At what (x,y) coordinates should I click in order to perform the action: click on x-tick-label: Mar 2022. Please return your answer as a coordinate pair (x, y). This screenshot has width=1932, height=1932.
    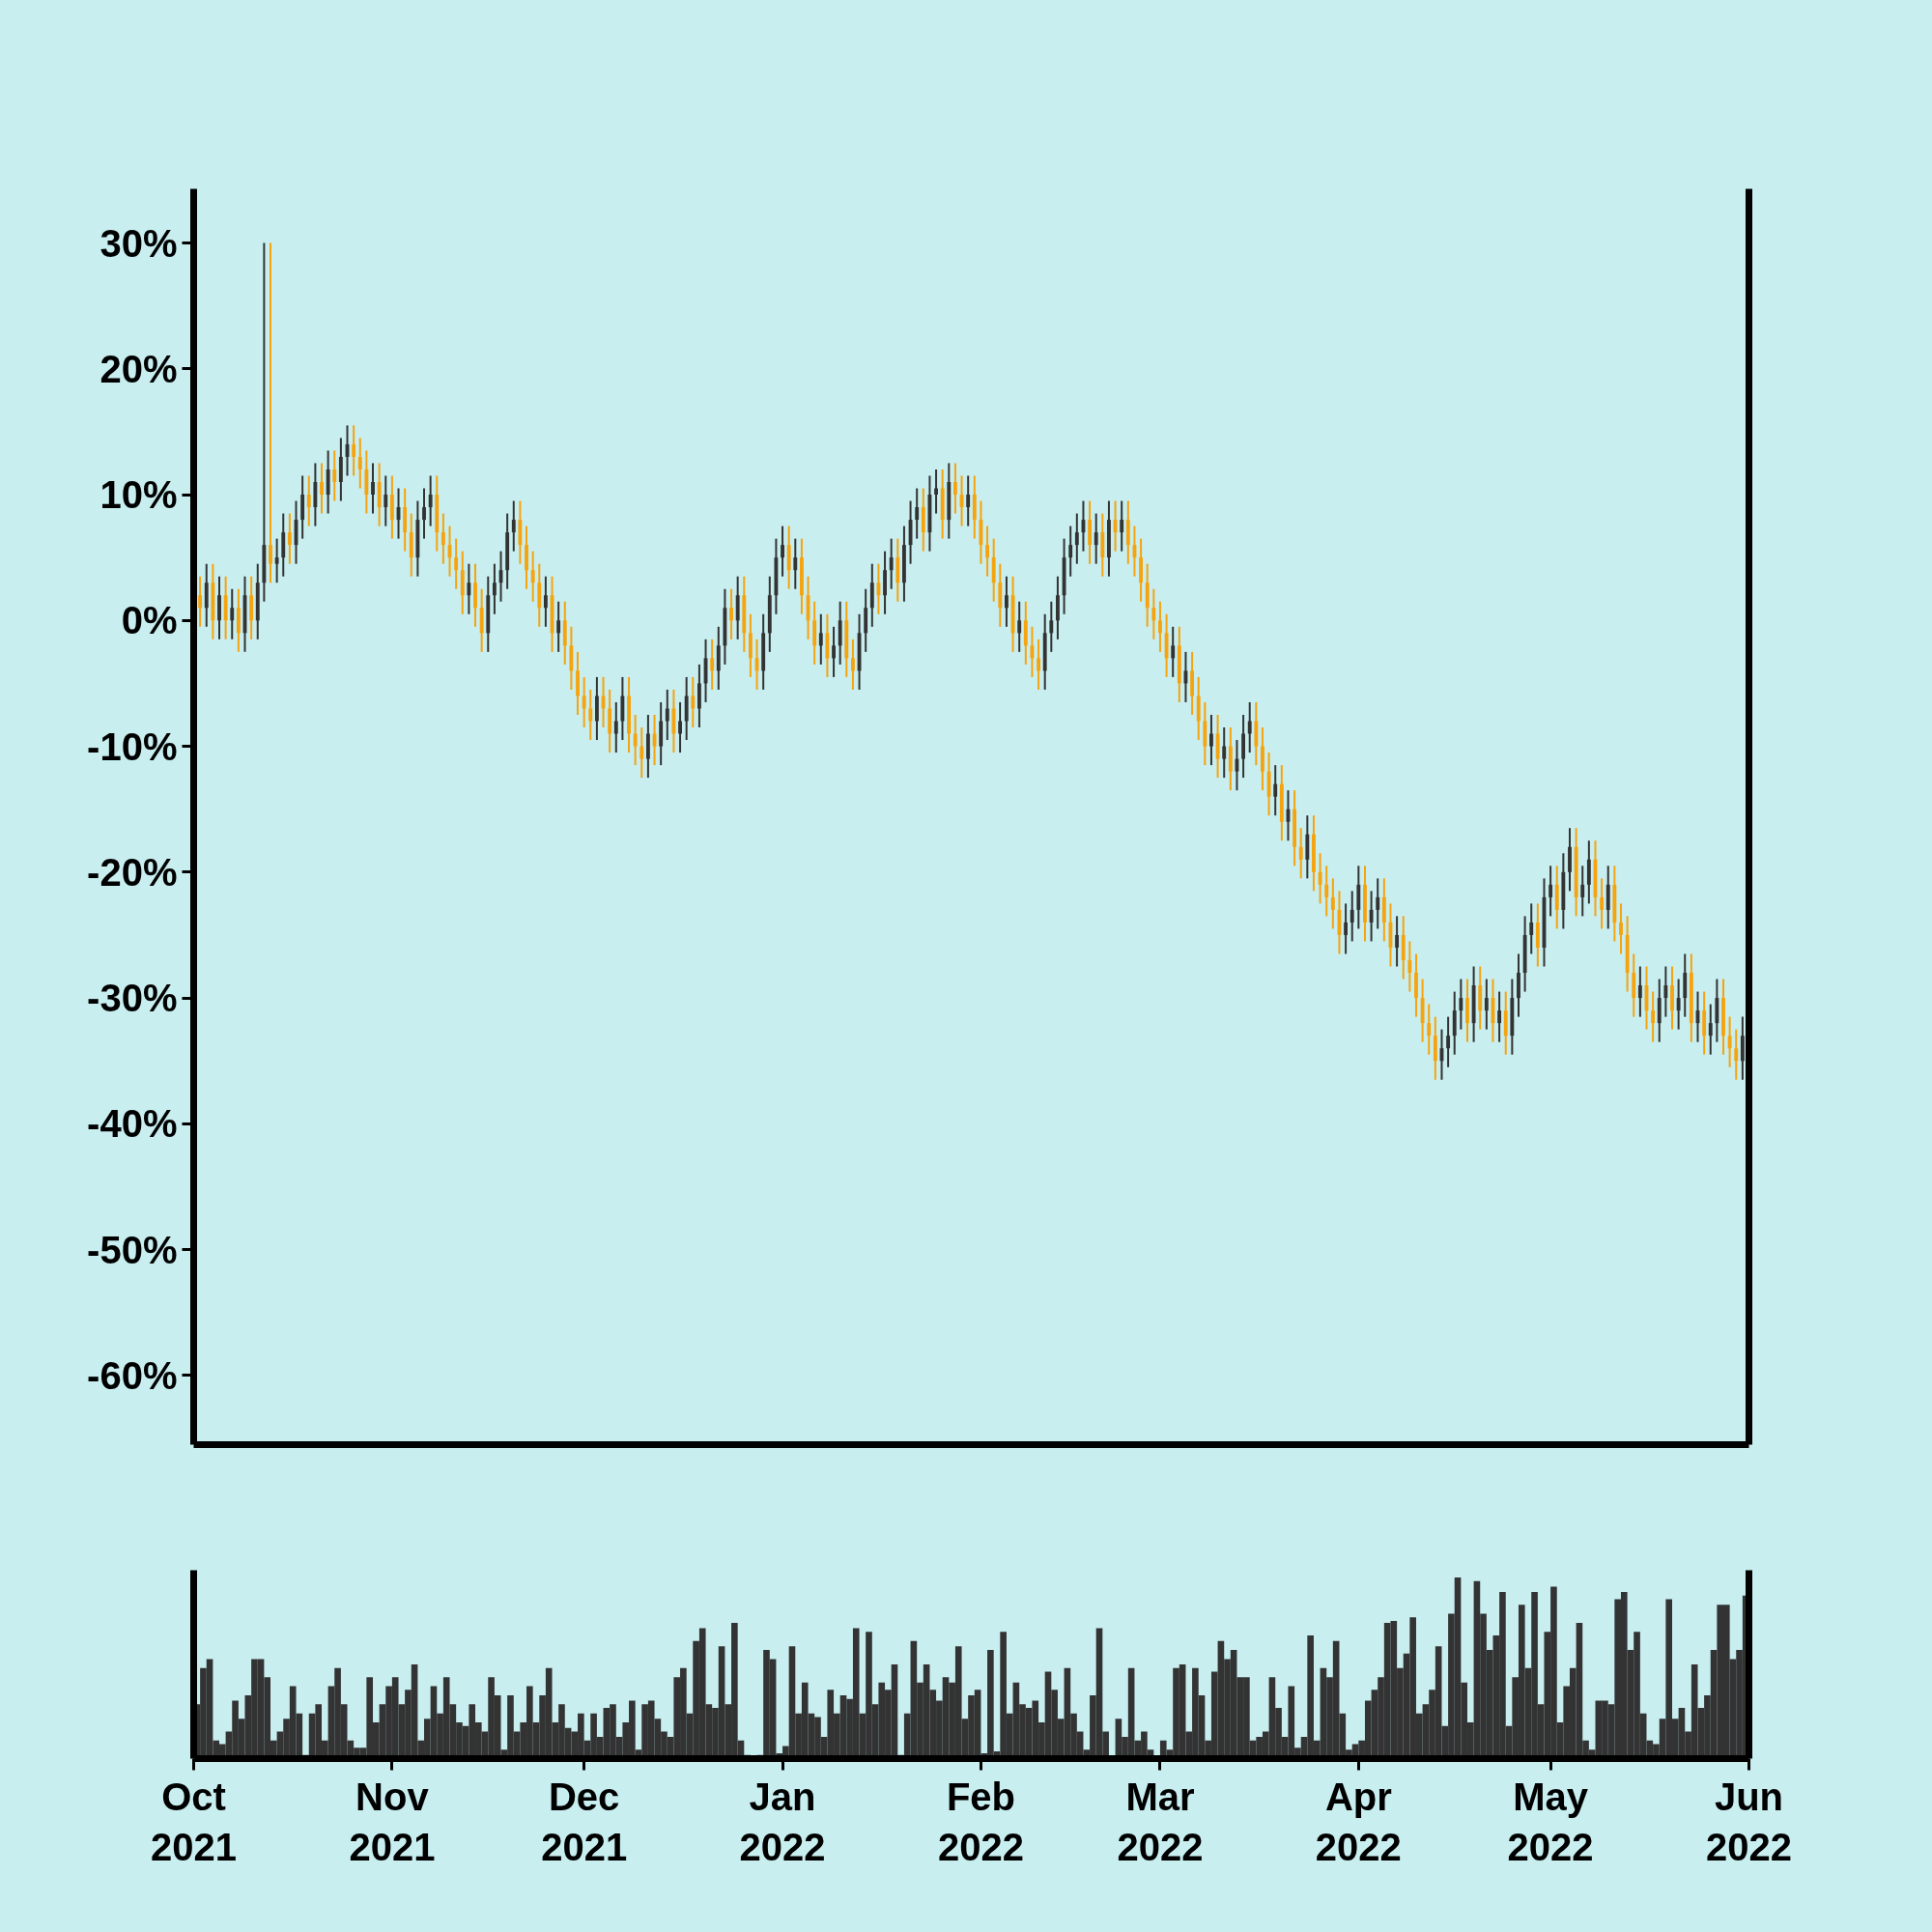
    Looking at the image, I should click on (1160, 1822).